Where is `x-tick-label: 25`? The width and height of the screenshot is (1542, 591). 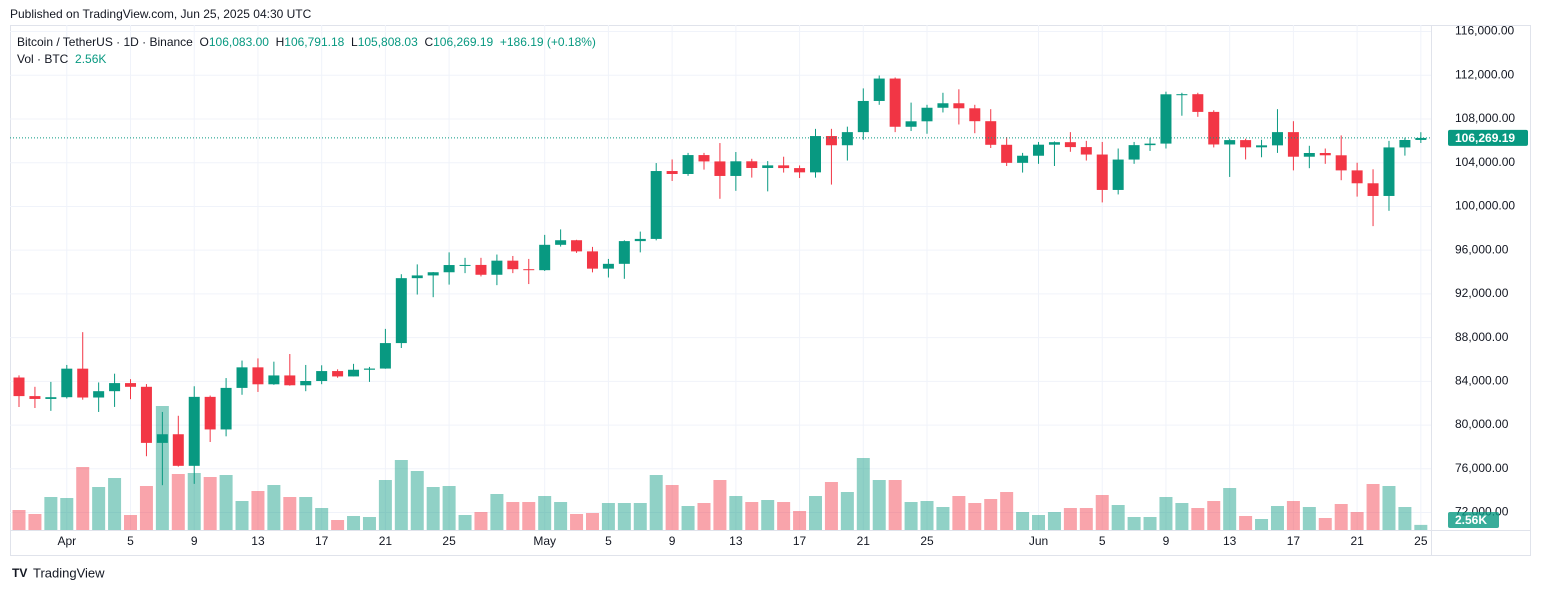 x-tick-label: 25 is located at coordinates (927, 541).